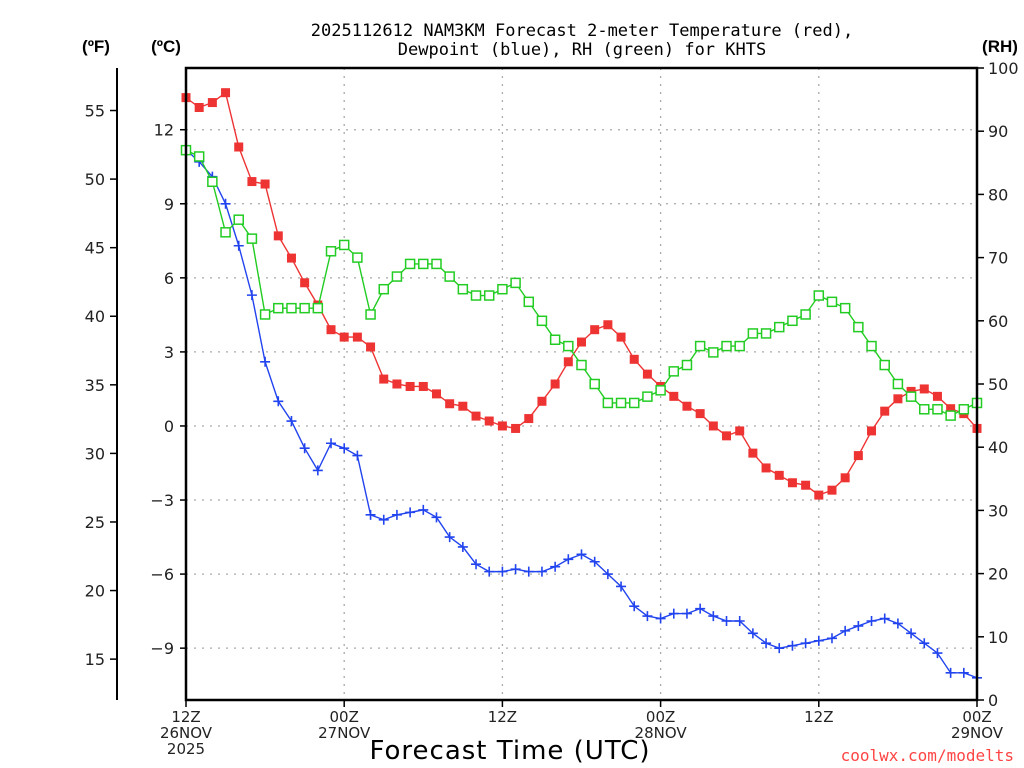 This screenshot has height=768, width=1024. I want to click on time-tick-label: 29NOV, so click(977, 733).